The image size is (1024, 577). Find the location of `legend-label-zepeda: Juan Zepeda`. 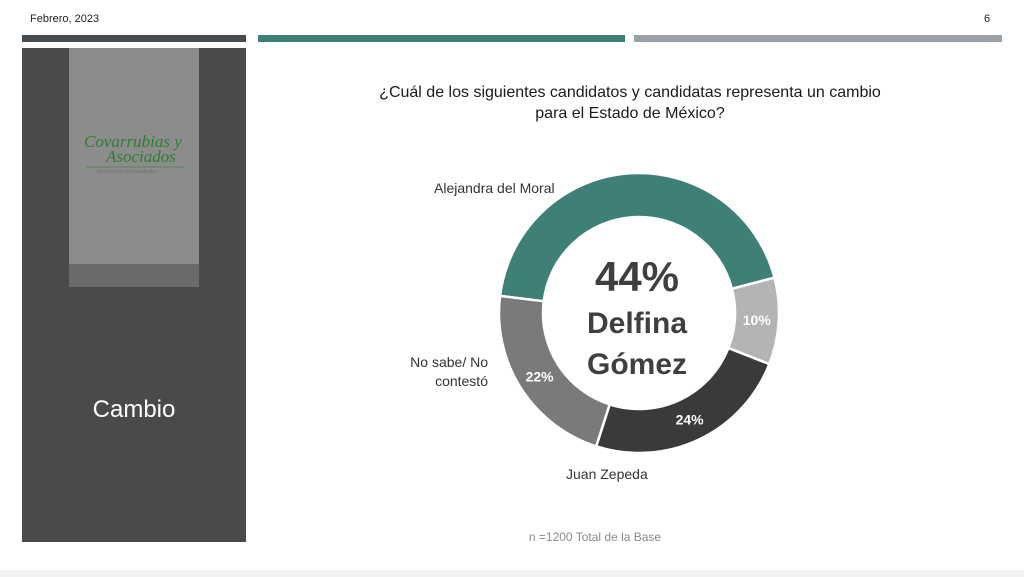

legend-label-zepeda: Juan Zepeda is located at coordinates (607, 474).